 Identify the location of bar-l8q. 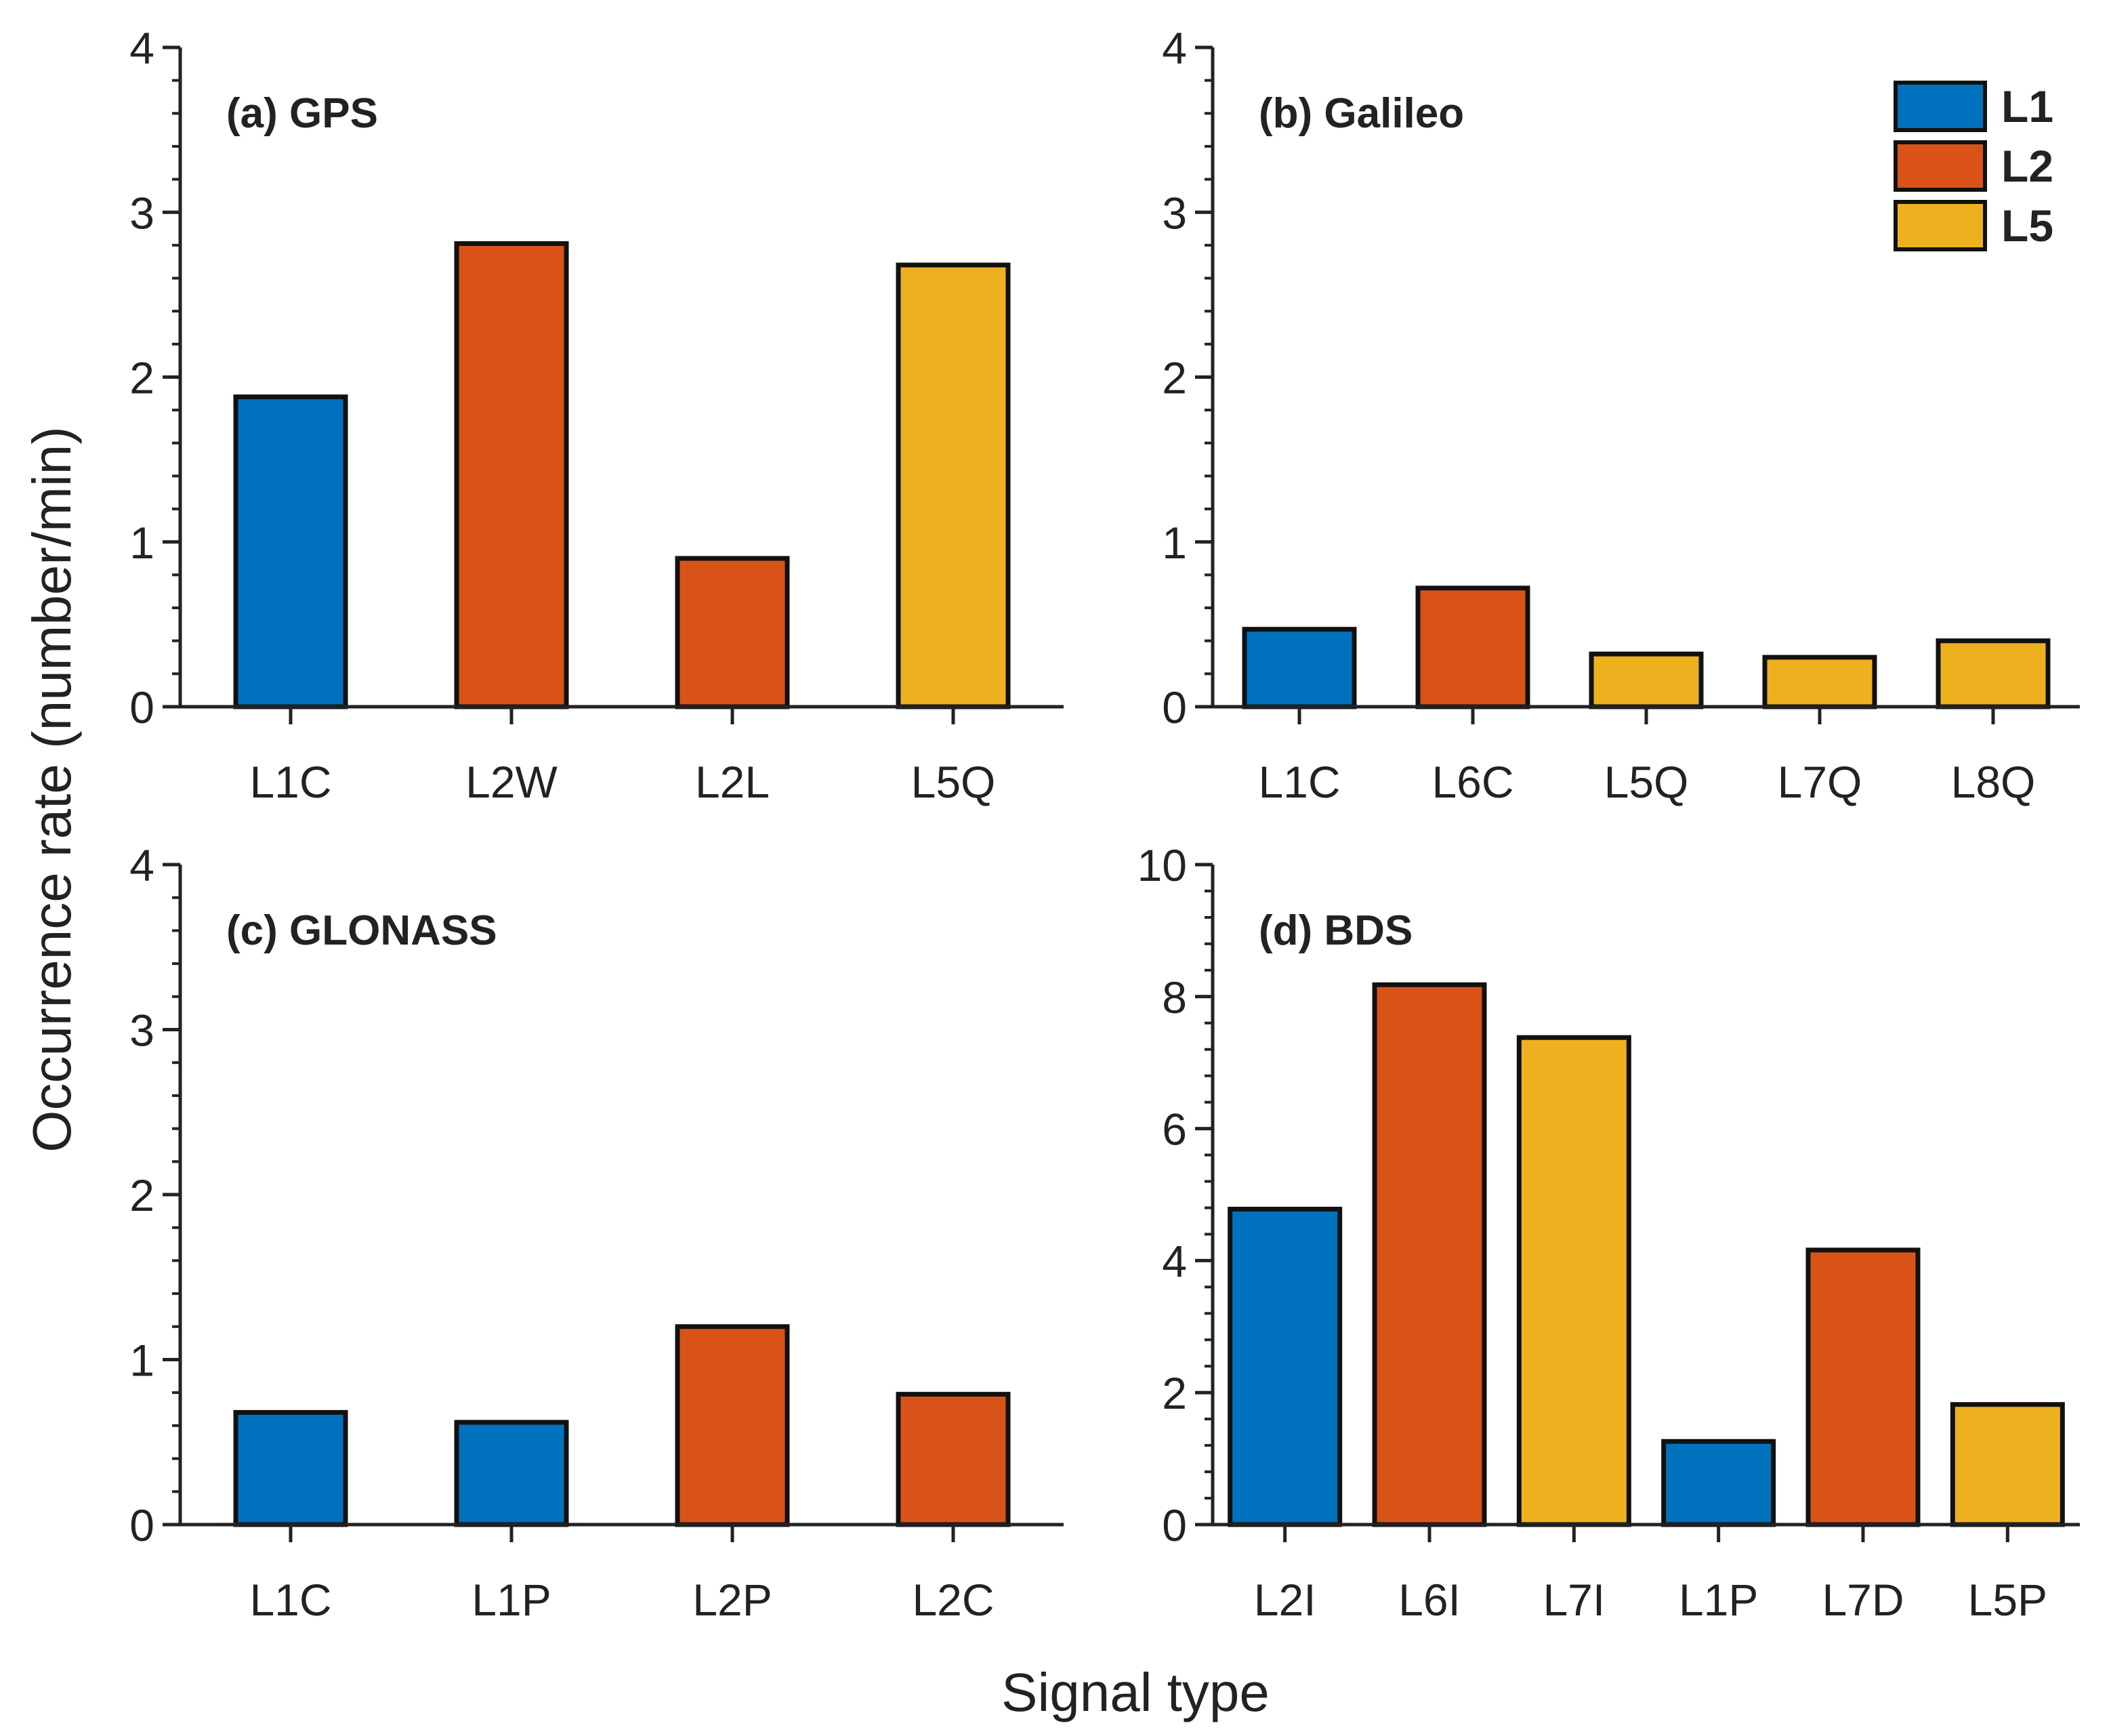
(1994, 673).